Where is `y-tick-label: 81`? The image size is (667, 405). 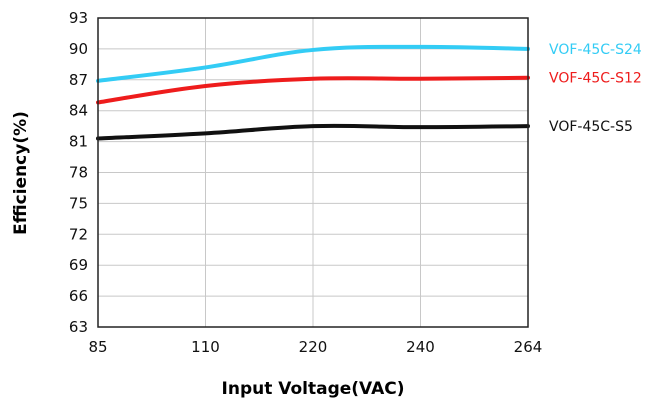
y-tick-label: 81 is located at coordinates (78, 142).